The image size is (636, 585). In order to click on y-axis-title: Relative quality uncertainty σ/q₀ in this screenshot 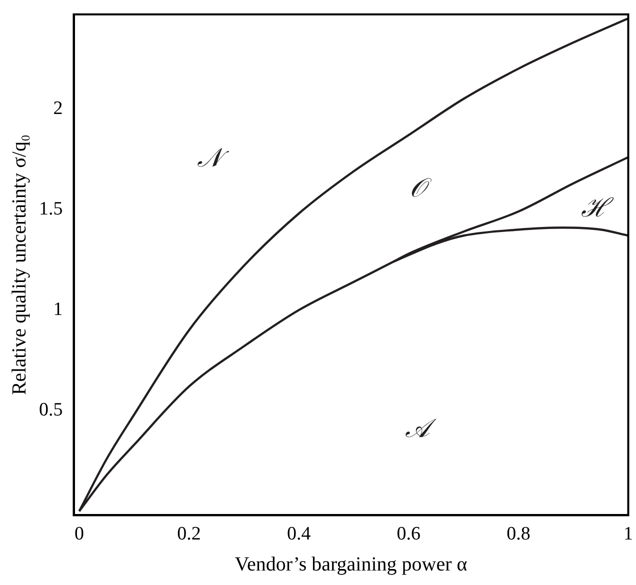, I will do `click(19, 265)`.